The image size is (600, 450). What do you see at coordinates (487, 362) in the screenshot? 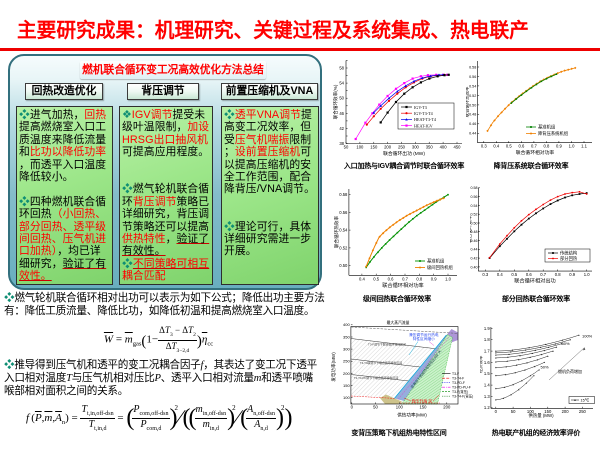
I see `svg-text: 1.6` at bounding box center [487, 362].